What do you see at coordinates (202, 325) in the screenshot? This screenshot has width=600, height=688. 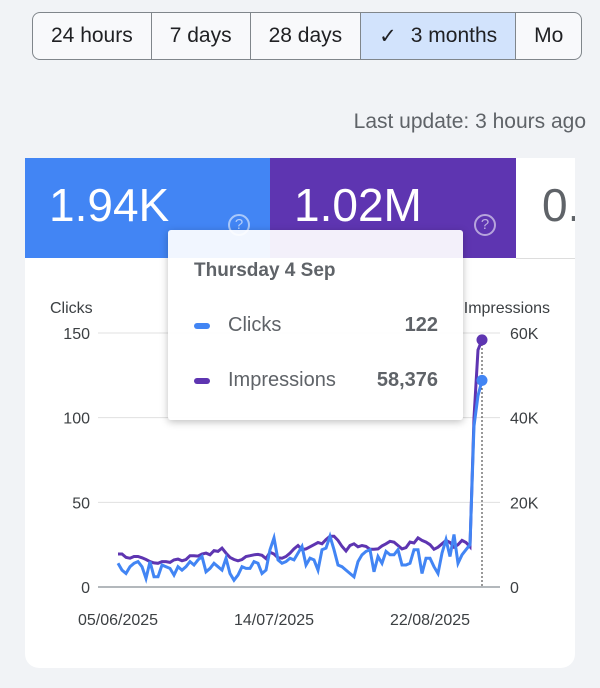 I see `clicks-legend-icon` at bounding box center [202, 325].